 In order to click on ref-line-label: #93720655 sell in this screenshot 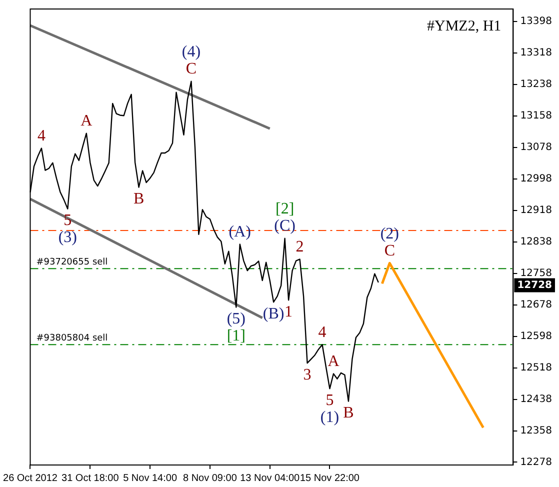, I will do `click(72, 263)`.